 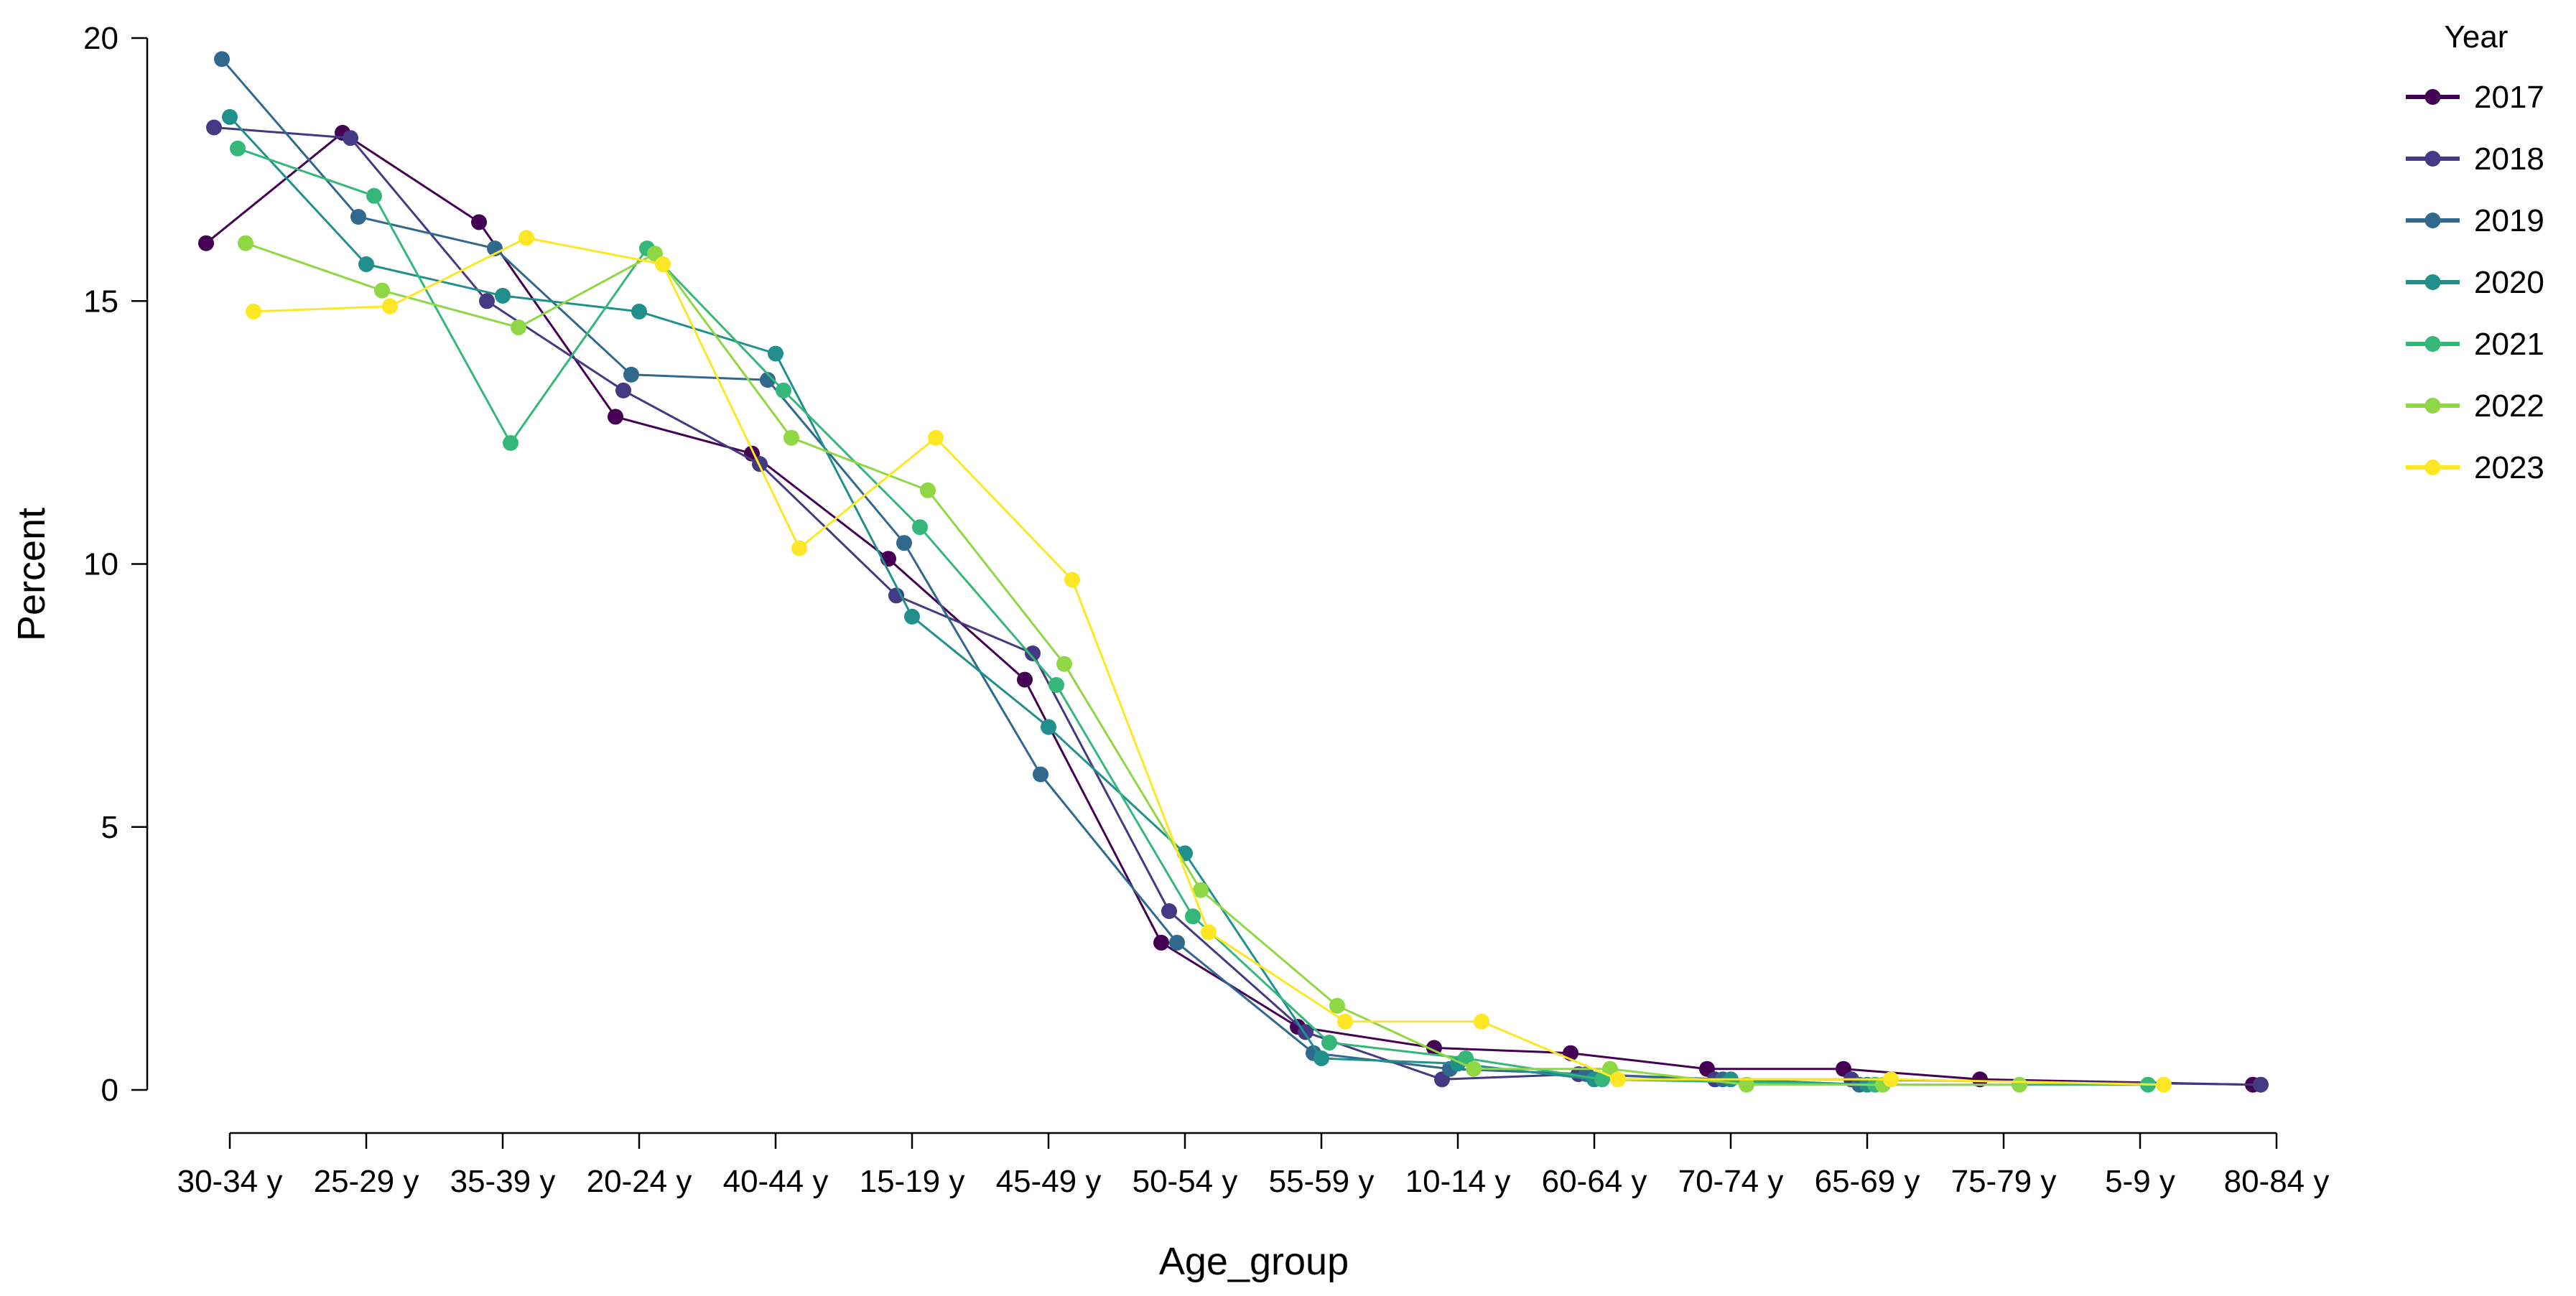 What do you see at coordinates (2140, 1181) in the screenshot?
I see `x-tick-label: 5-9 y` at bounding box center [2140, 1181].